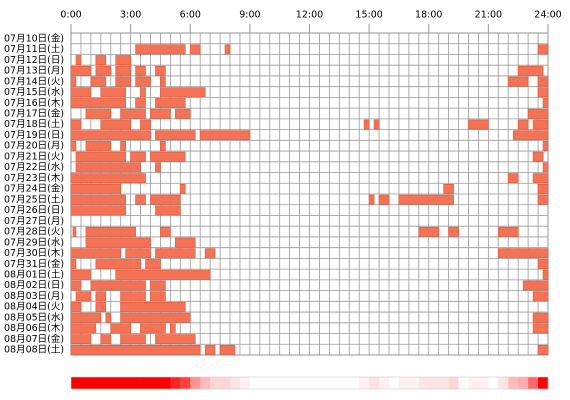 The width and height of the screenshot is (570, 400). I want to click on x-tick-label: 12:00, so click(309, 15).